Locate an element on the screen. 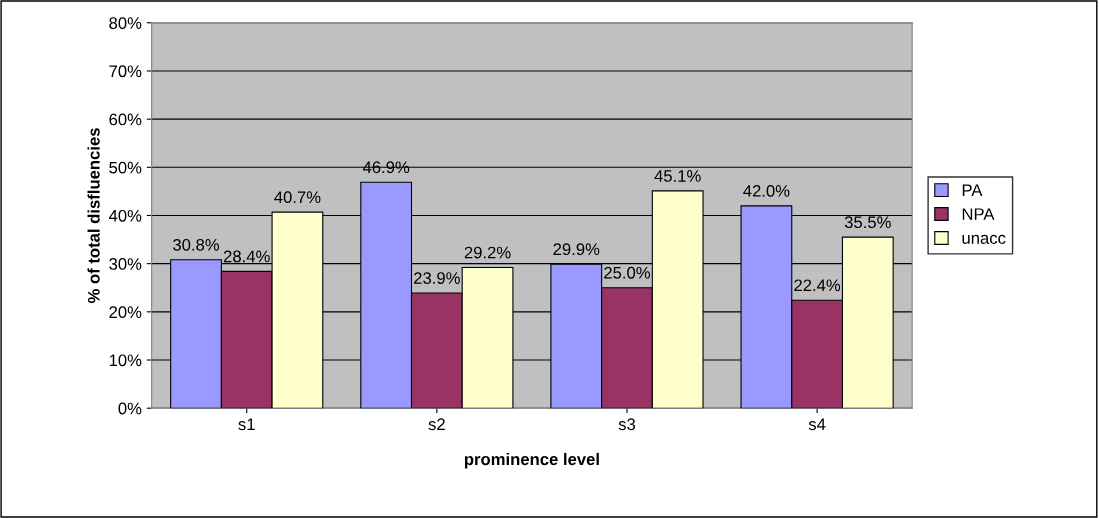 The width and height of the screenshot is (1099, 518). y-tick-label: 10% is located at coordinates (125, 360).